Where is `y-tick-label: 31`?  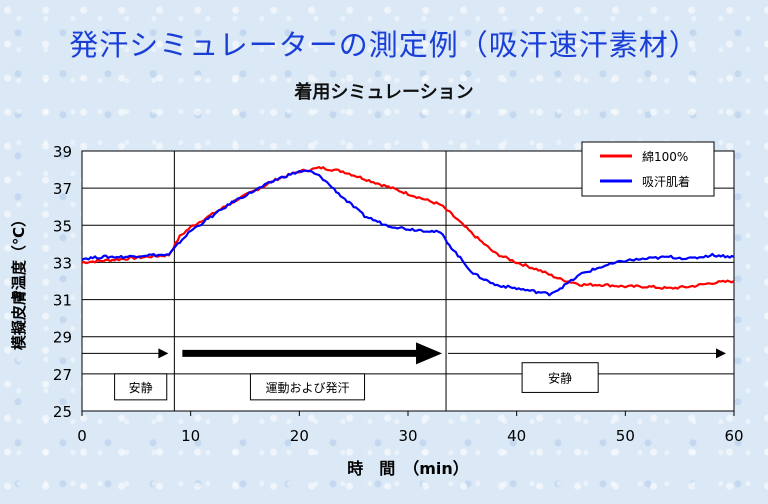 y-tick-label: 31 is located at coordinates (62, 301).